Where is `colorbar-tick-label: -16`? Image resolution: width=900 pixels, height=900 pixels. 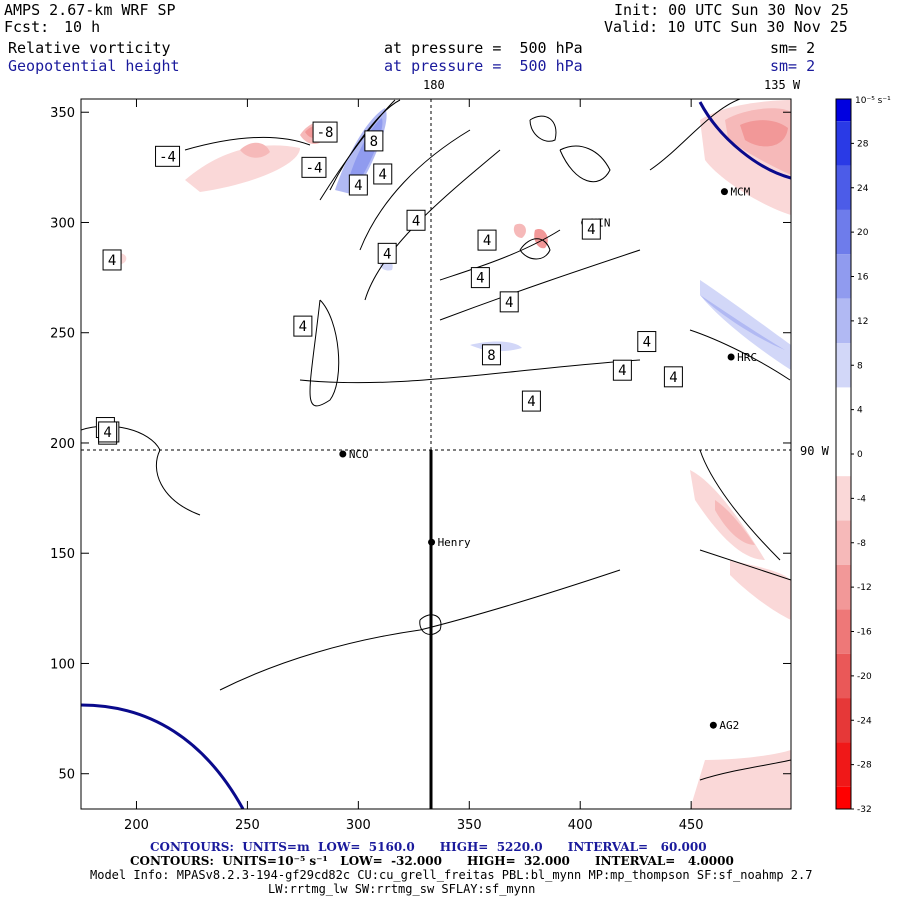 colorbar-tick-label: -16 is located at coordinates (864, 633).